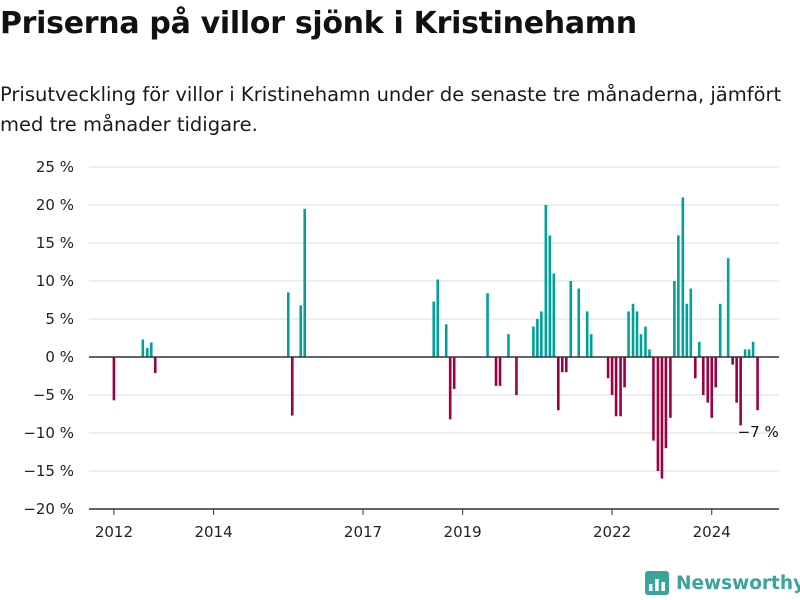 This screenshot has height=600, width=800. I want to click on newsworthy-logo-icon, so click(657, 583).